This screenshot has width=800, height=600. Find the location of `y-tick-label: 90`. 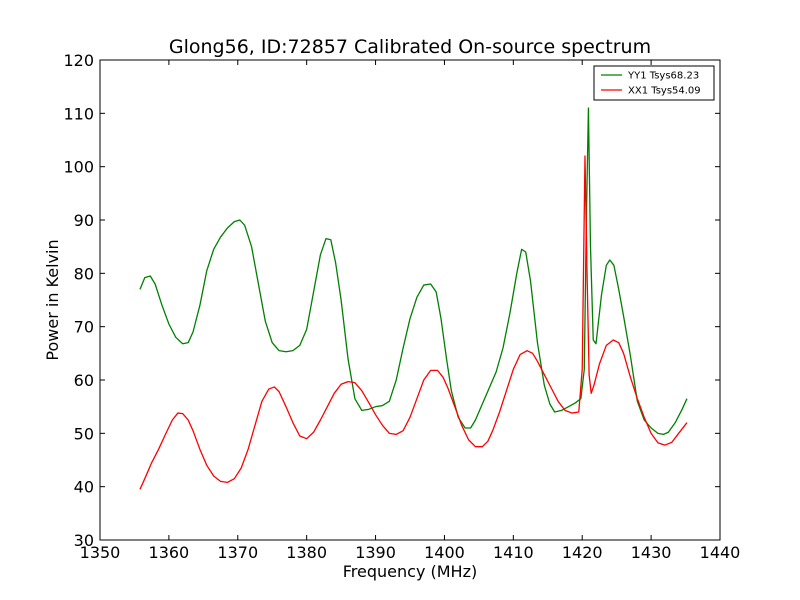

y-tick-label: 90 is located at coordinates (84, 220).